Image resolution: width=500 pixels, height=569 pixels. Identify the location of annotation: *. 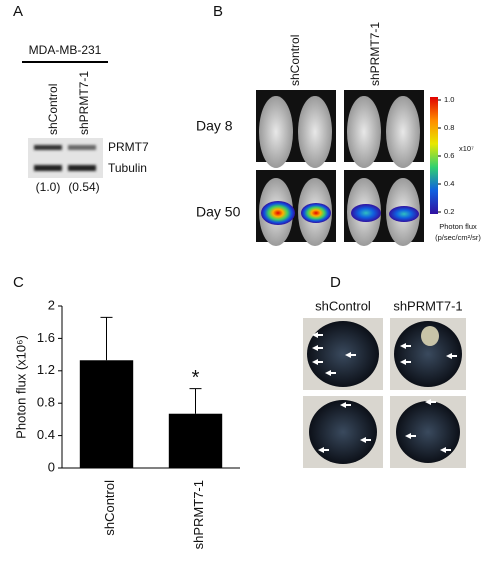
(196, 378).